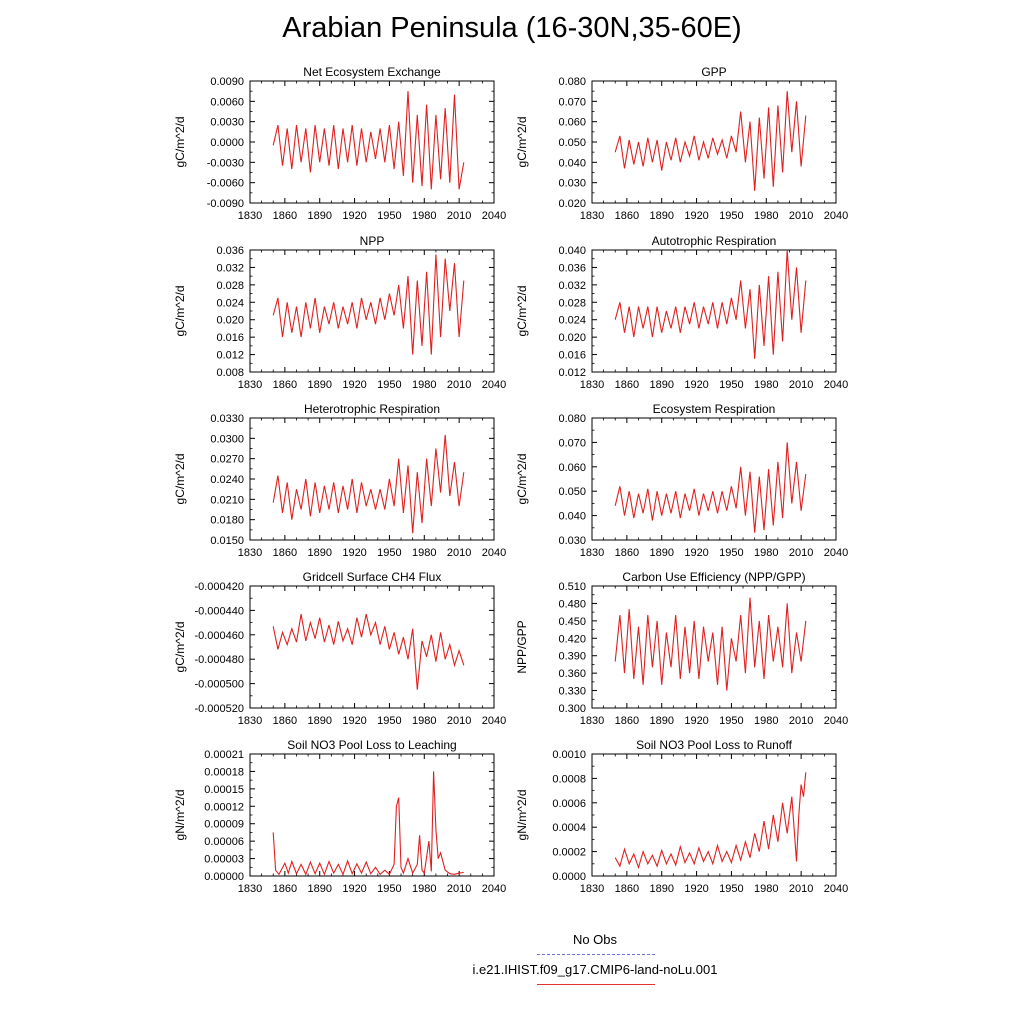 This screenshot has height=1024, width=1024. What do you see at coordinates (227, 419) in the screenshot?
I see `y-tick-label: 0.0330` at bounding box center [227, 419].